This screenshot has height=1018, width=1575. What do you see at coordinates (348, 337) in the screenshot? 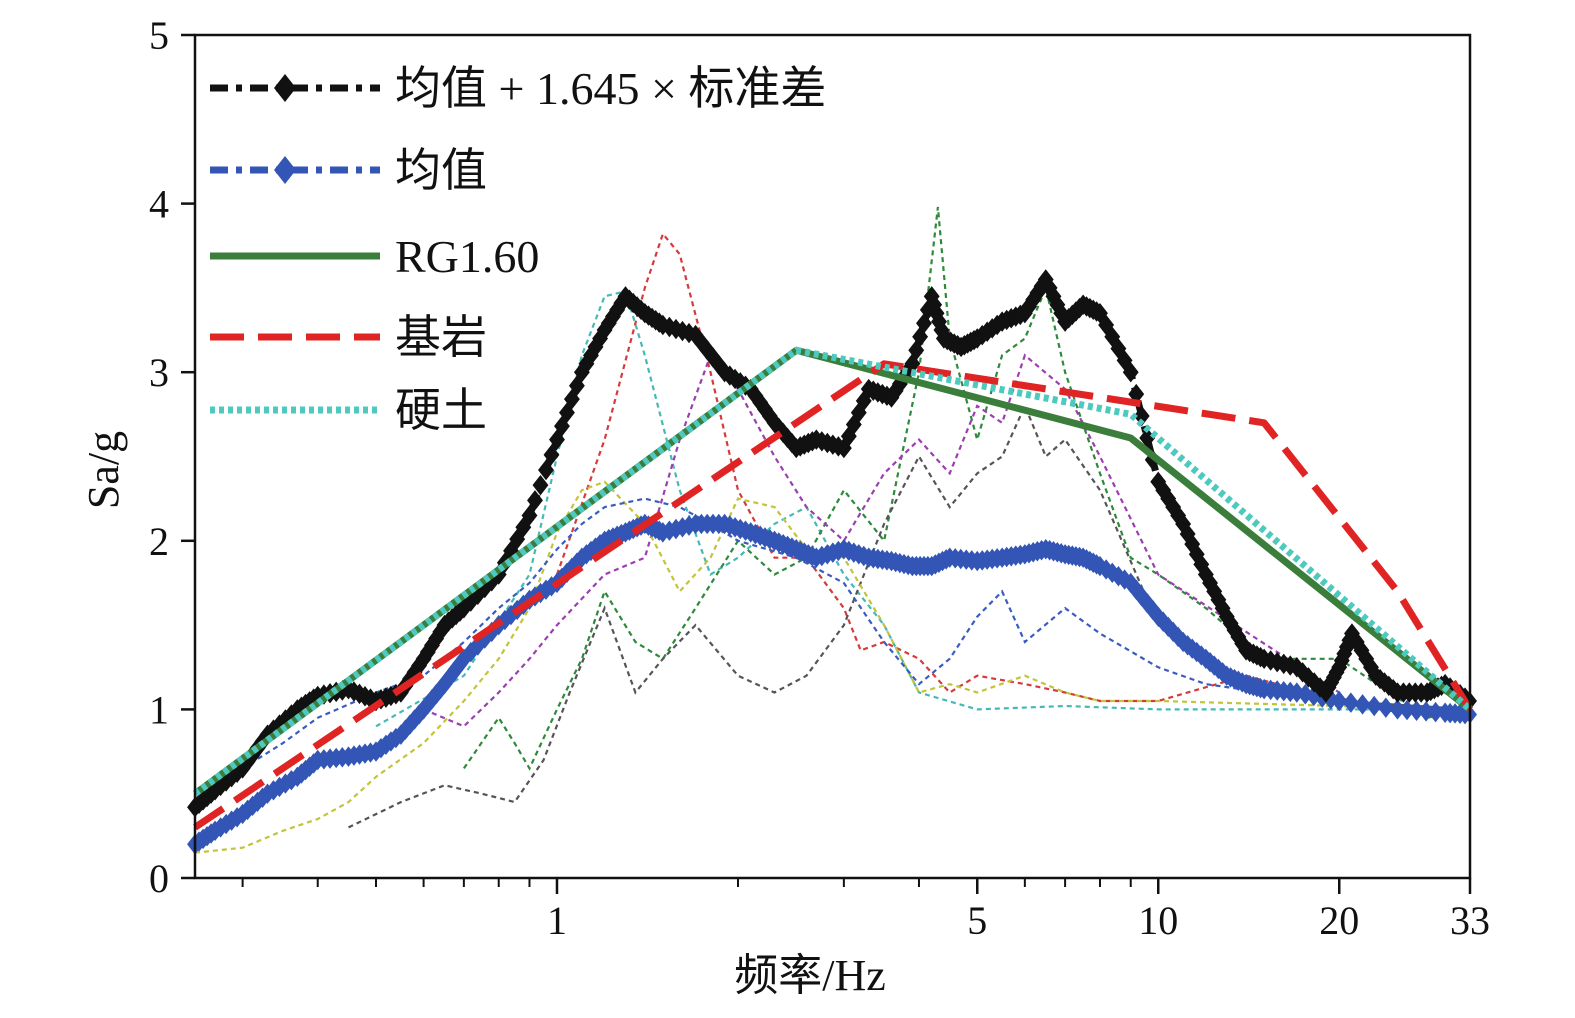
I see `legend-entry-4: 基岩` at bounding box center [348, 337].